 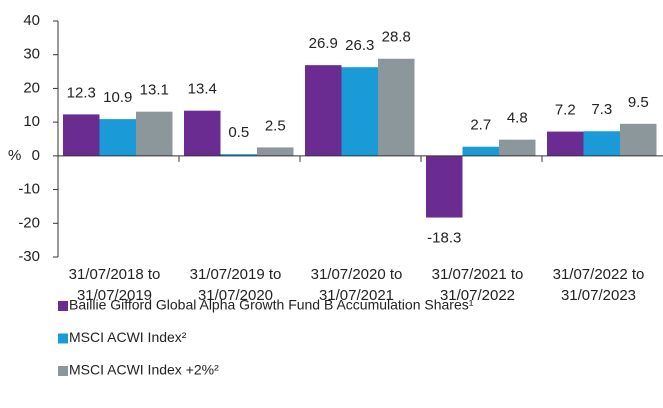 I want to click on value-label: 9.5, so click(x=638, y=102).